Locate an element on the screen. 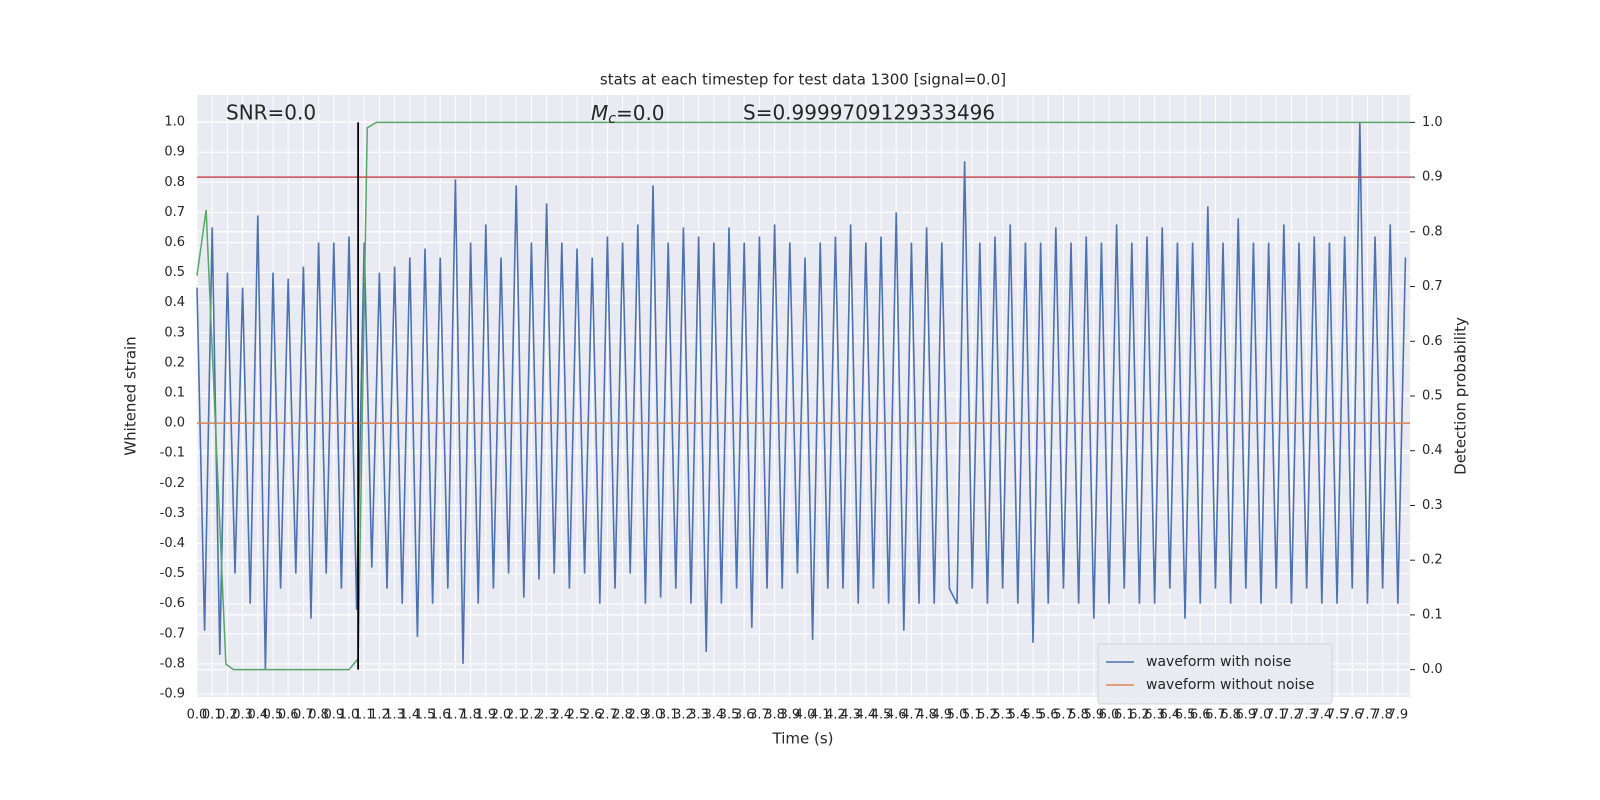 Image resolution: width=1600 pixels, height=800 pixels. x-tick-label: 3.4 is located at coordinates (713, 715).